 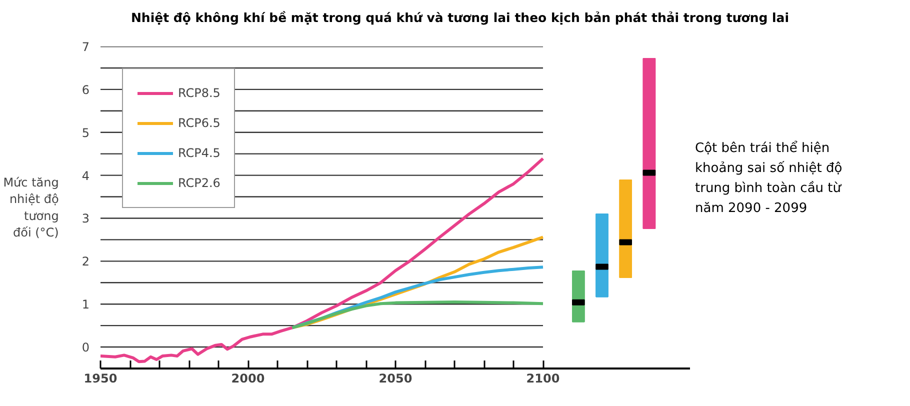 I want to click on x-tick-label: 1950, so click(x=101, y=379).